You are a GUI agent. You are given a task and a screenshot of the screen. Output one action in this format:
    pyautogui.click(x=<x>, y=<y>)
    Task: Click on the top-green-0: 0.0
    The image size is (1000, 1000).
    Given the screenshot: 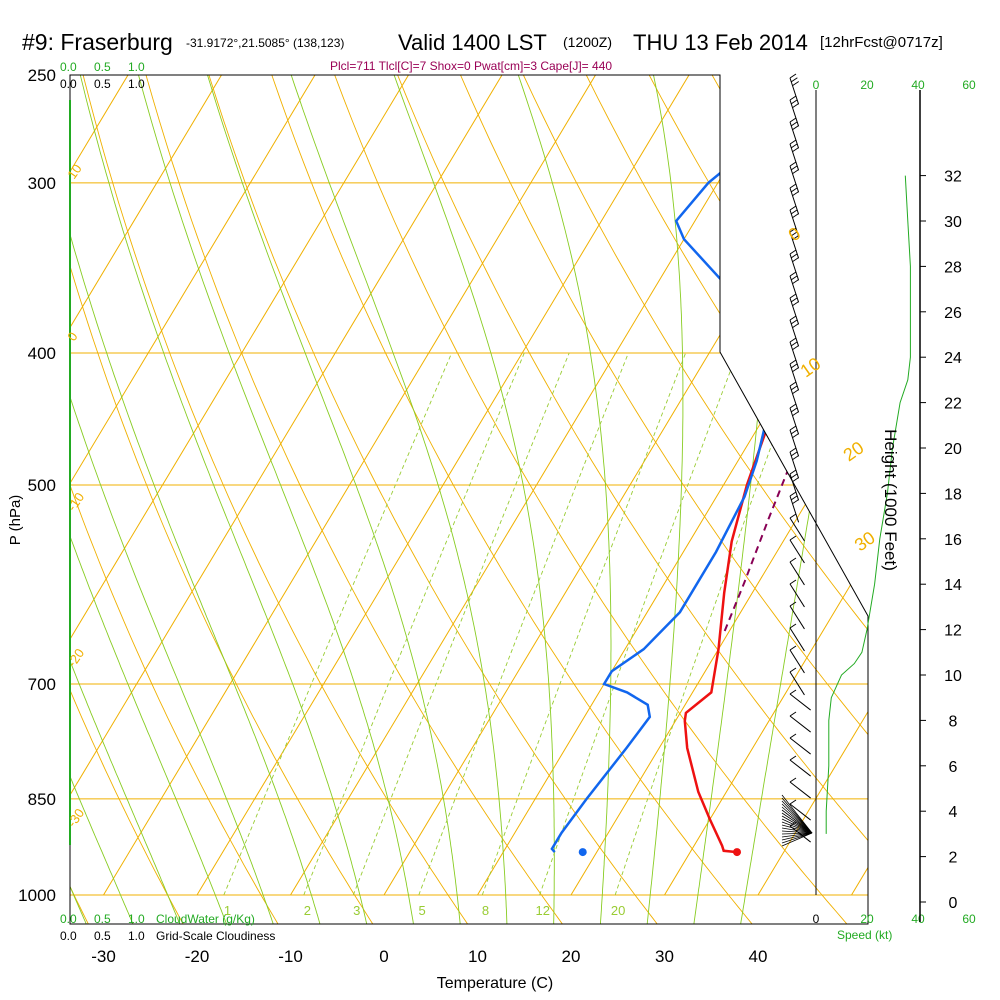 What is the action you would take?
    pyautogui.click(x=68, y=67)
    